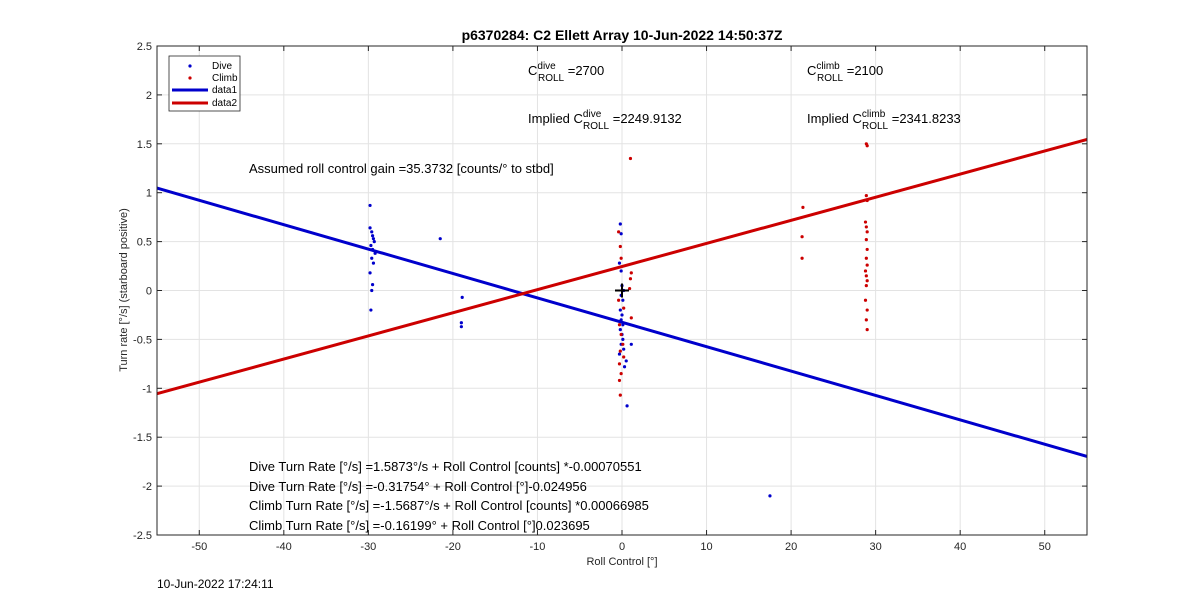 This screenshot has width=1200, height=601. I want to click on x-tick-label: -40, so click(284, 547).